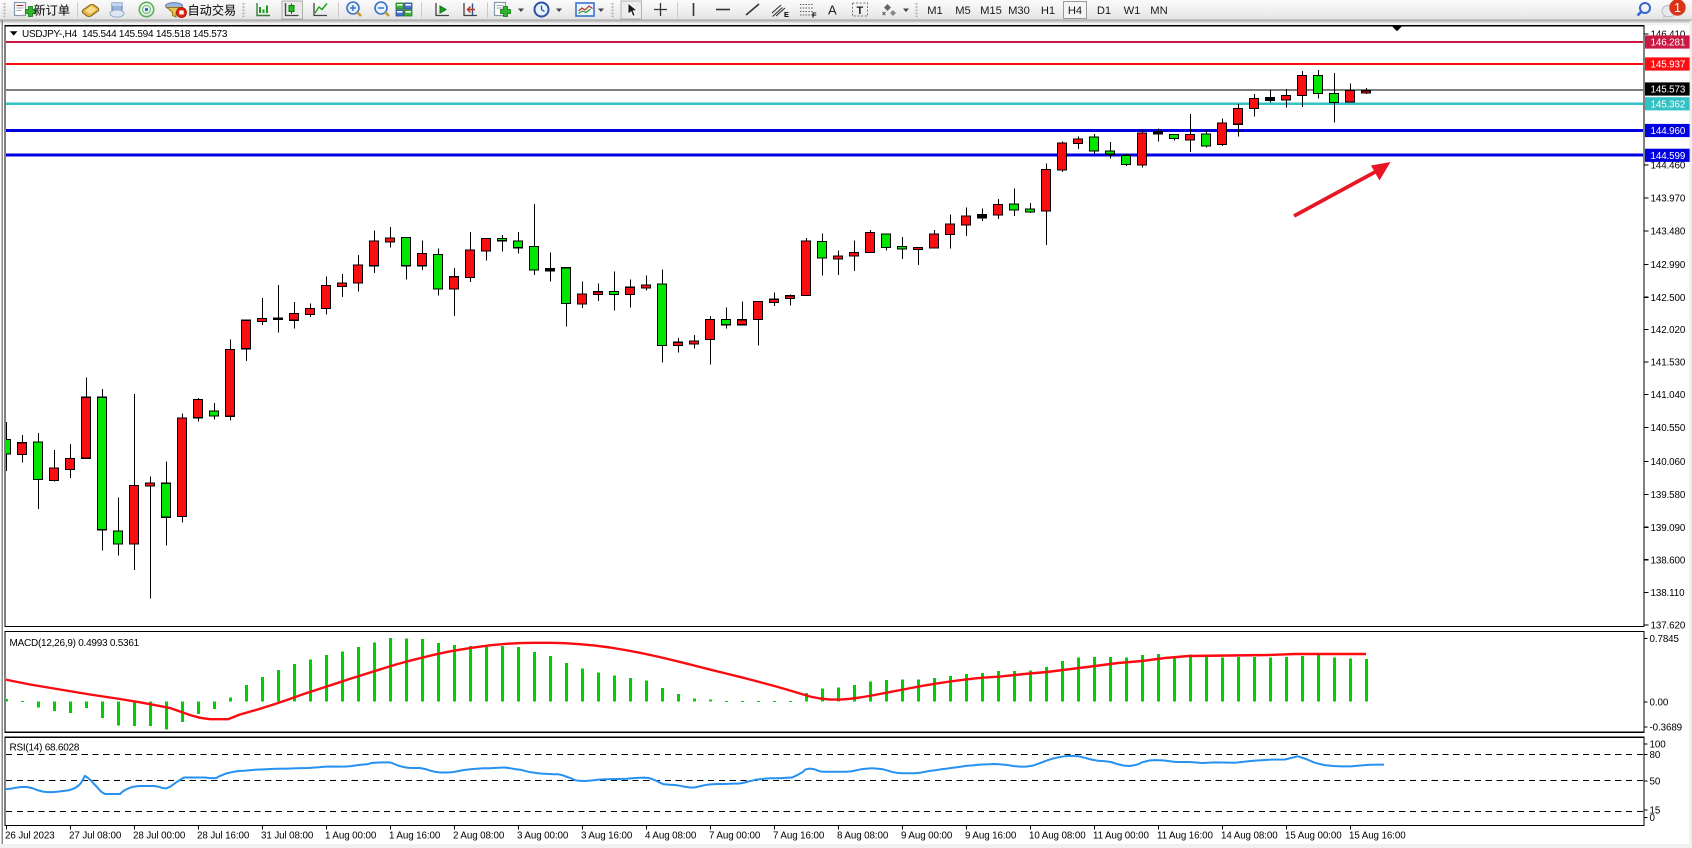 The image size is (1692, 848). What do you see at coordinates (735, 836) in the screenshot?
I see `svg-text: 7 Aug 00:00` at bounding box center [735, 836].